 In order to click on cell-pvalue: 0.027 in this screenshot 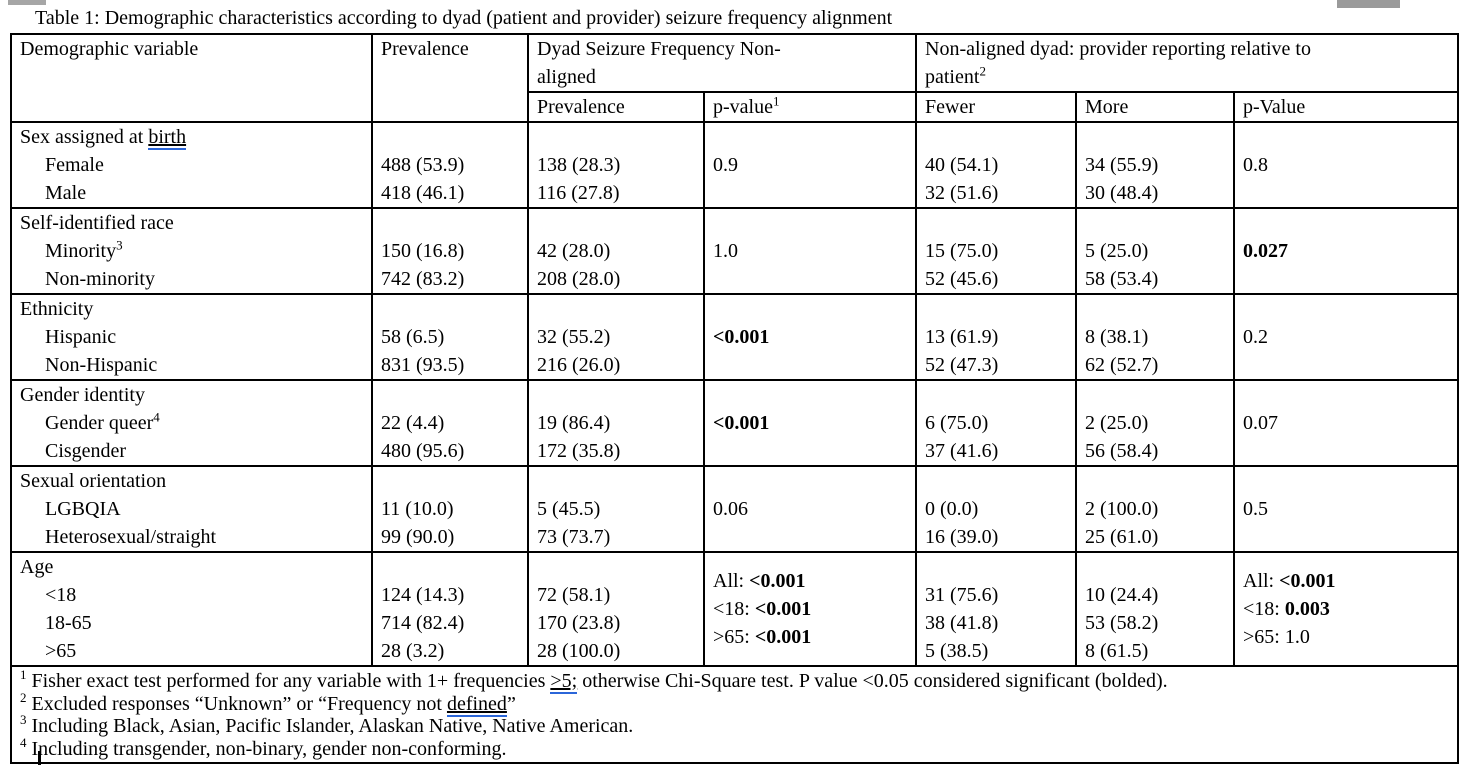, I will do `click(1346, 251)`.